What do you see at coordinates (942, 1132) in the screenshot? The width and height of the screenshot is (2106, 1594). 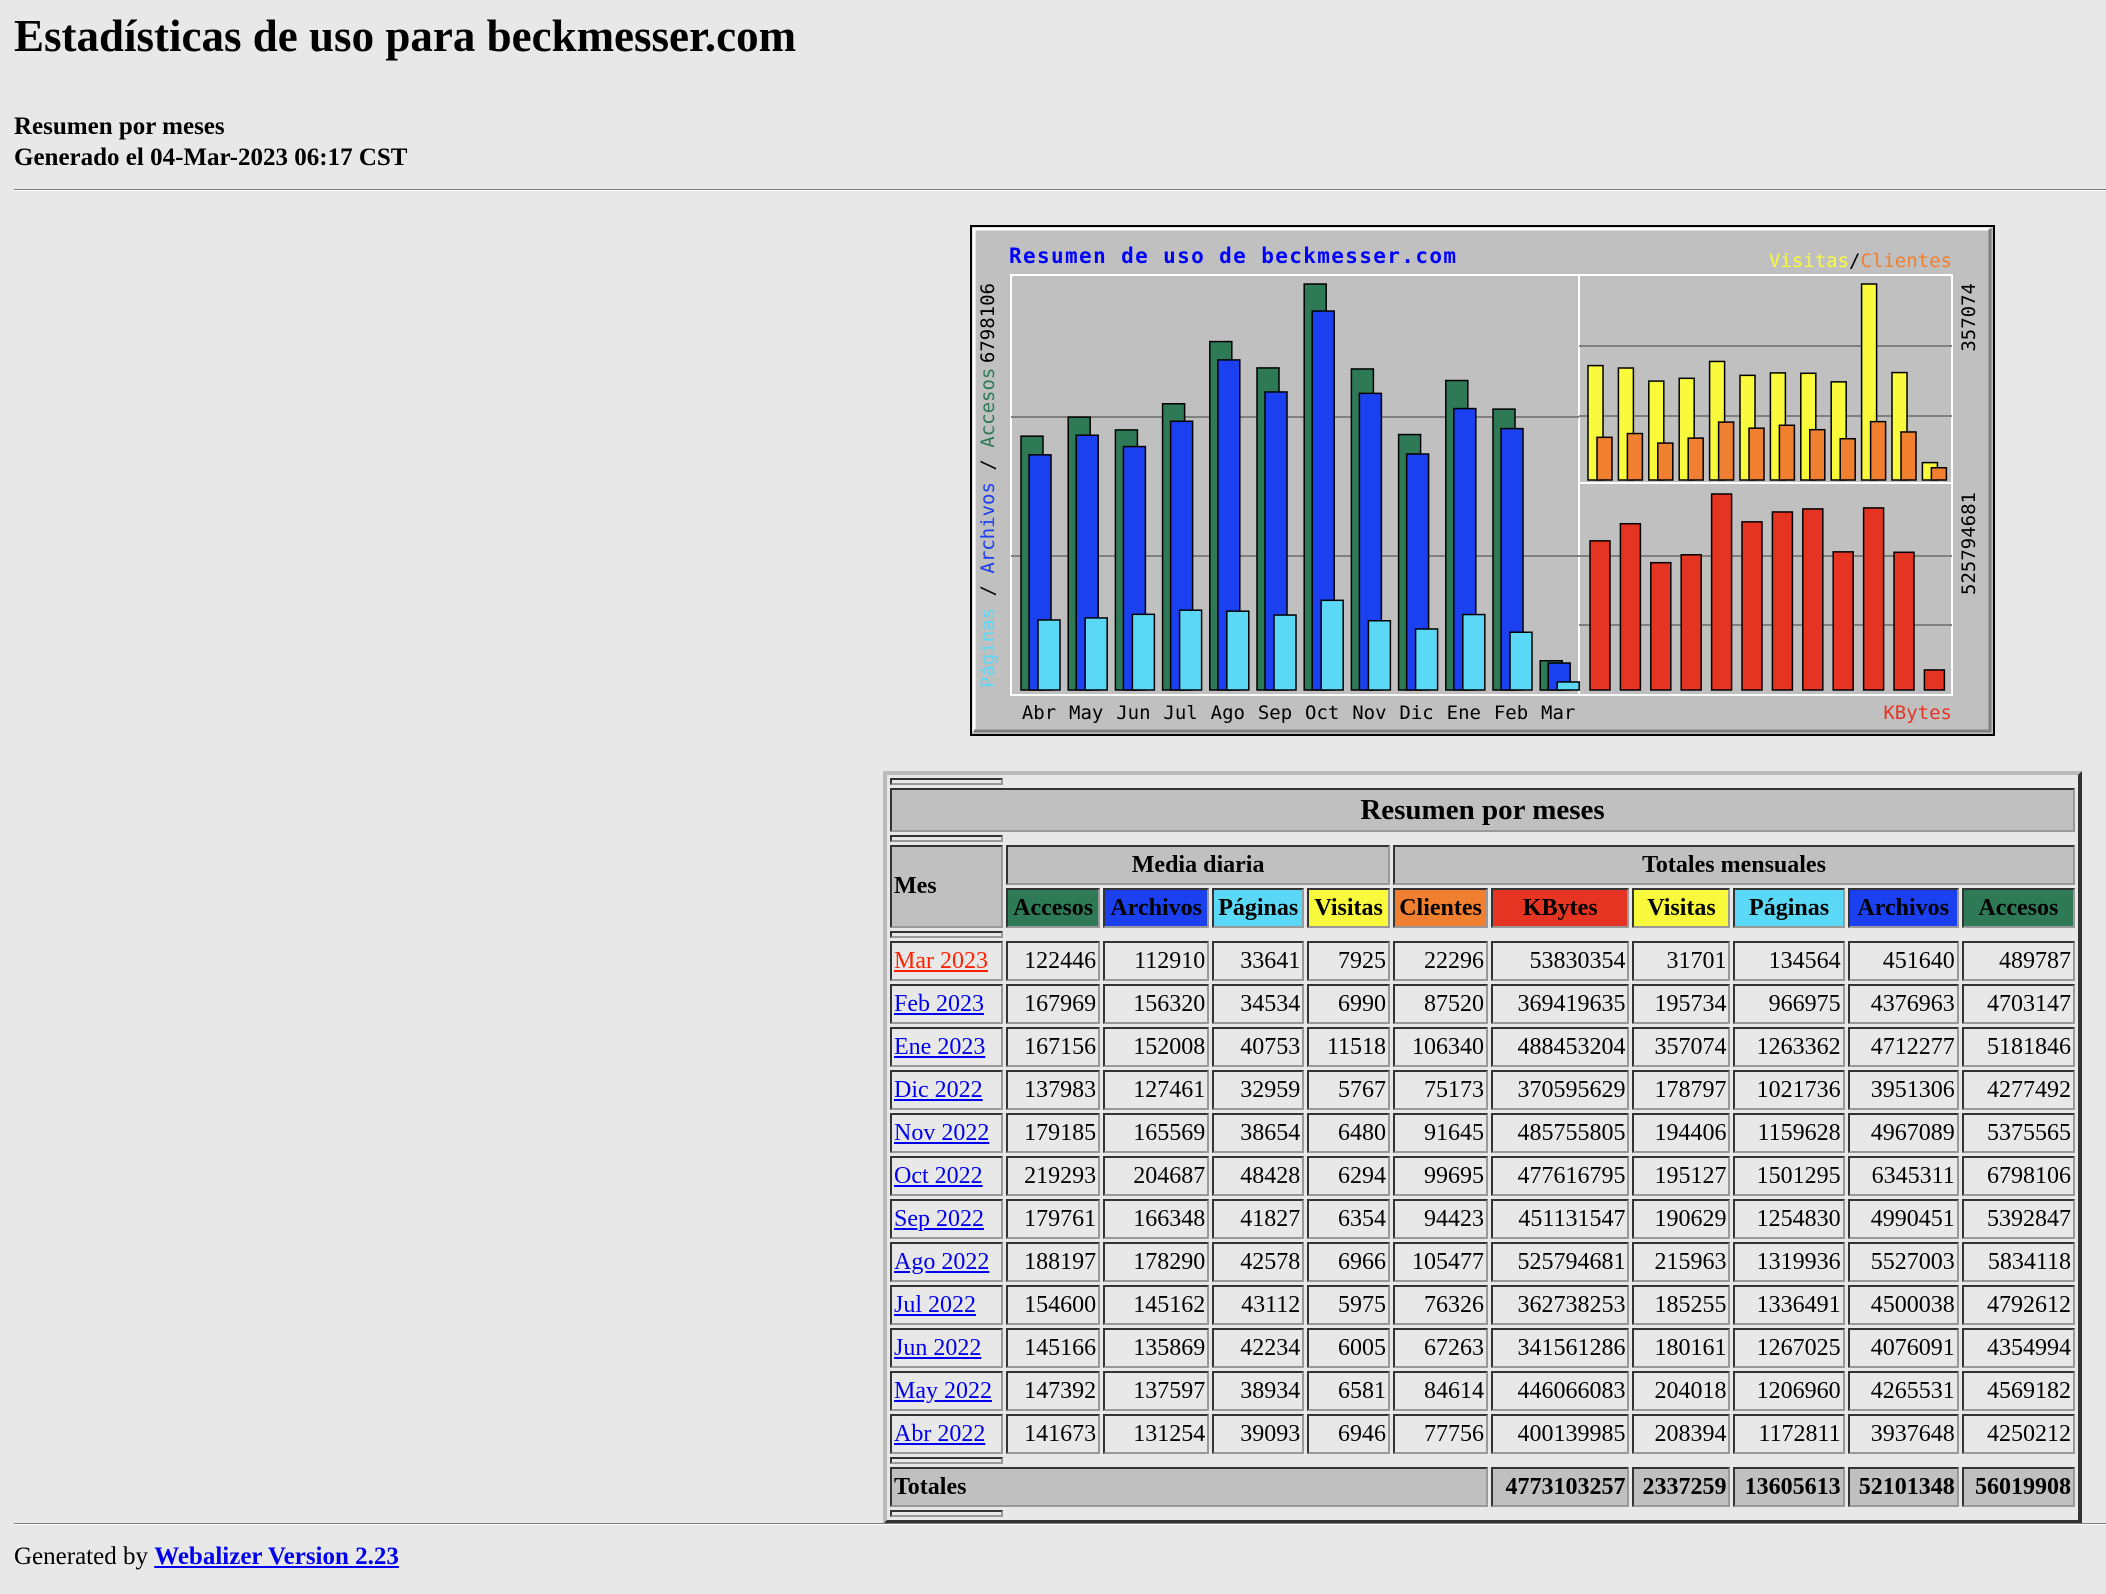 I see `month-link: Nov 2022` at bounding box center [942, 1132].